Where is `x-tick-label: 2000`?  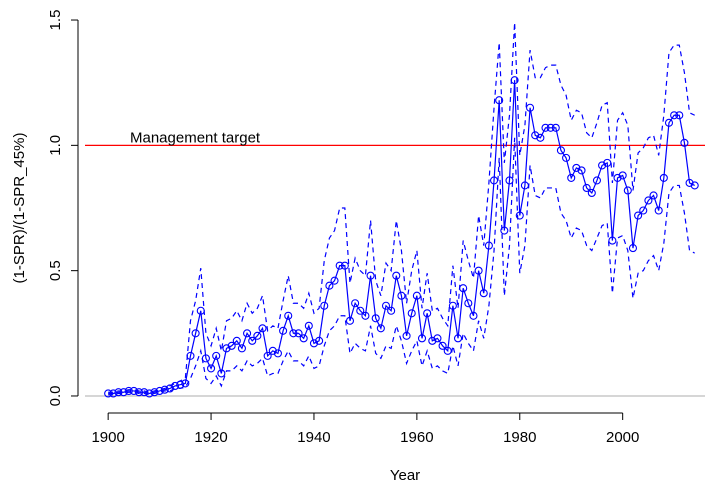
x-tick-label: 2000 is located at coordinates (622, 437).